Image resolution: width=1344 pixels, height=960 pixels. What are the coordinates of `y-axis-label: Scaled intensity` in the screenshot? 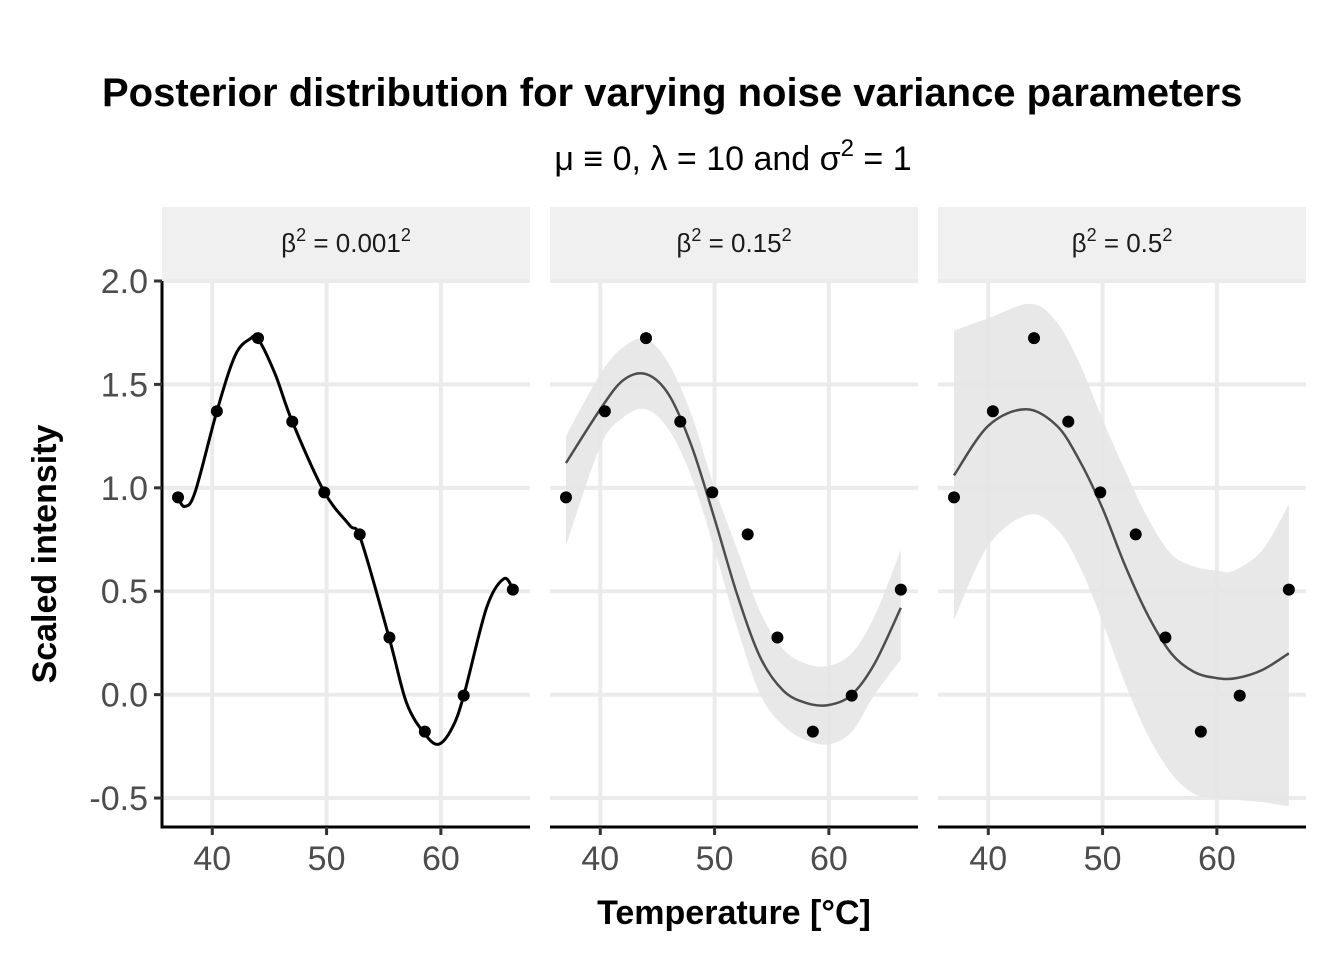 It's located at (45, 553).